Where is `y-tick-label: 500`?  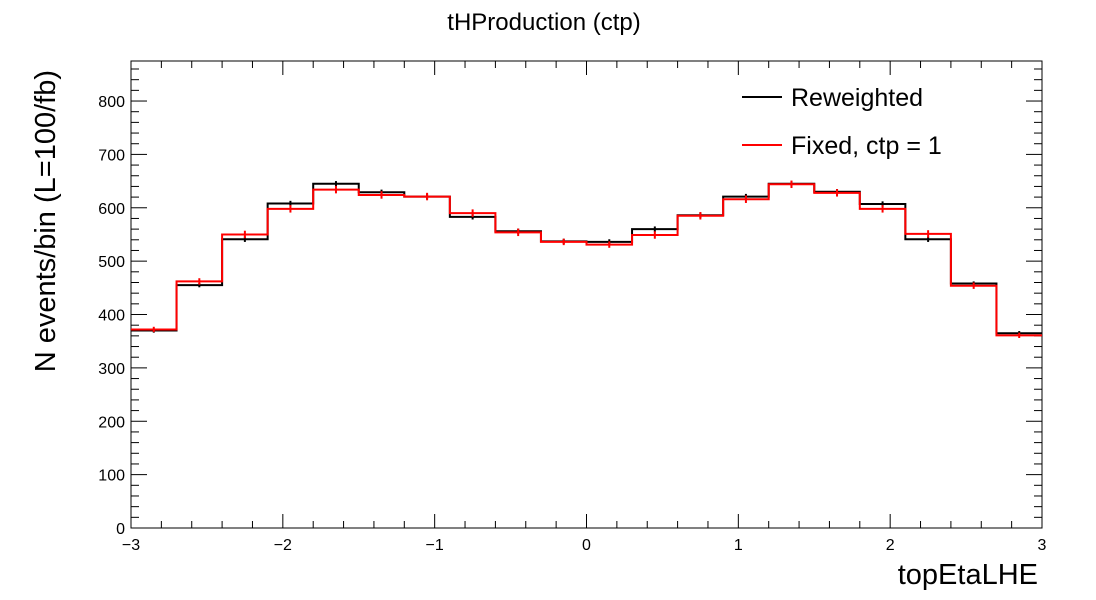
y-tick-label: 500 is located at coordinates (111, 262).